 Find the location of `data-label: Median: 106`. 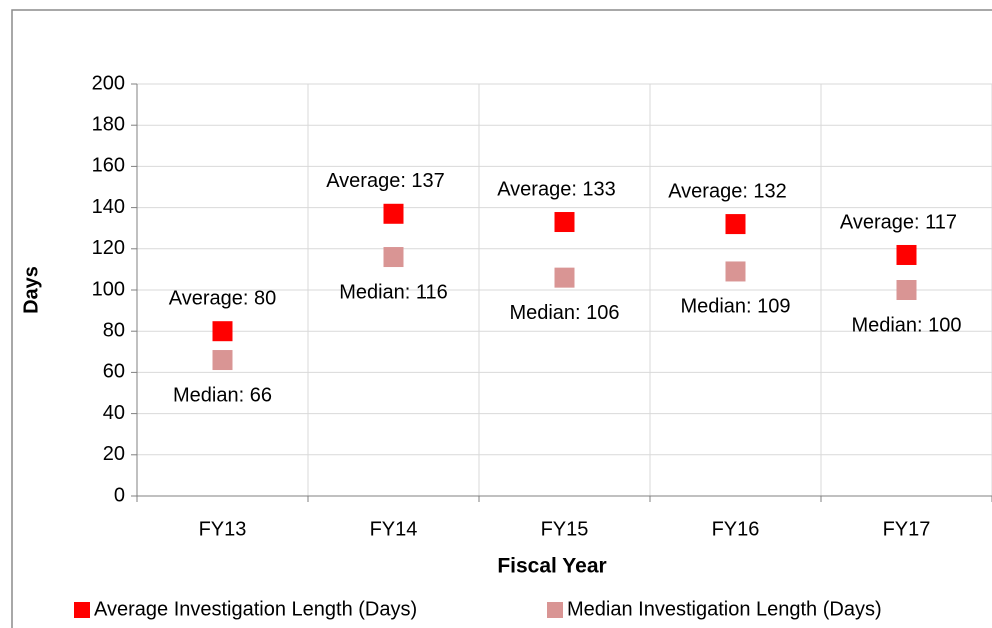

data-label: Median: 106 is located at coordinates (564, 313).